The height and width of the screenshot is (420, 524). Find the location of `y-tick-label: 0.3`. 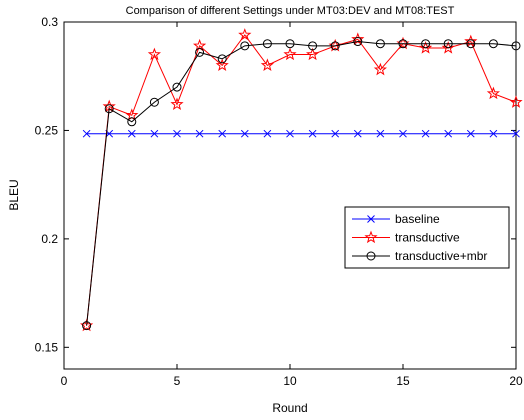

y-tick-label: 0.3 is located at coordinates (49, 22).